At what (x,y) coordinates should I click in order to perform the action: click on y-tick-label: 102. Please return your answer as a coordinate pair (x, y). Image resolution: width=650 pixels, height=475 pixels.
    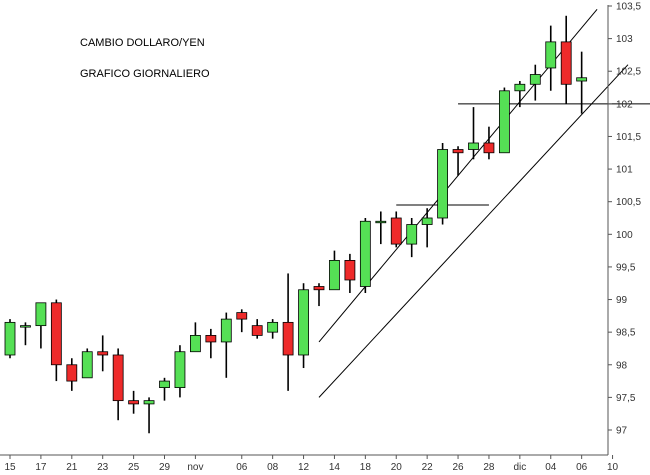
    Looking at the image, I should click on (624, 104).